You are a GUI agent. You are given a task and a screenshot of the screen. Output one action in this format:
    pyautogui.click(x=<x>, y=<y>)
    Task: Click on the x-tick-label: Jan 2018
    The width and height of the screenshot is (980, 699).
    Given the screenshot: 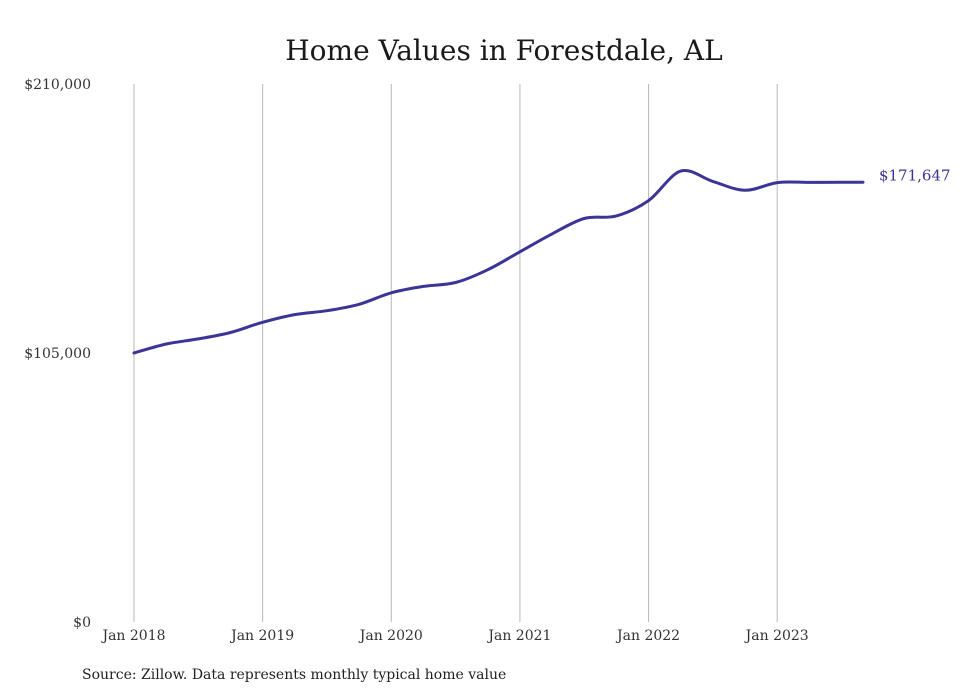 What is the action you would take?
    pyautogui.click(x=132, y=636)
    